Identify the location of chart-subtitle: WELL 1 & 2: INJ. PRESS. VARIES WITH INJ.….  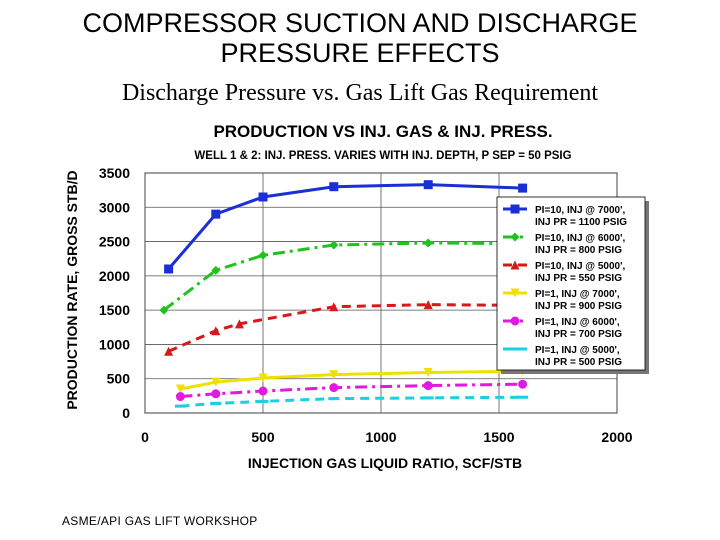
(382, 156).